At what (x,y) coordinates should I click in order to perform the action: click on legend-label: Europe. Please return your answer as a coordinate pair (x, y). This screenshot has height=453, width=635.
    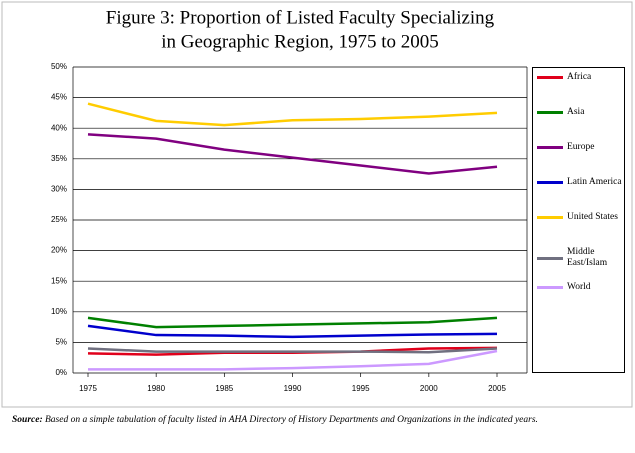
    Looking at the image, I should click on (581, 147).